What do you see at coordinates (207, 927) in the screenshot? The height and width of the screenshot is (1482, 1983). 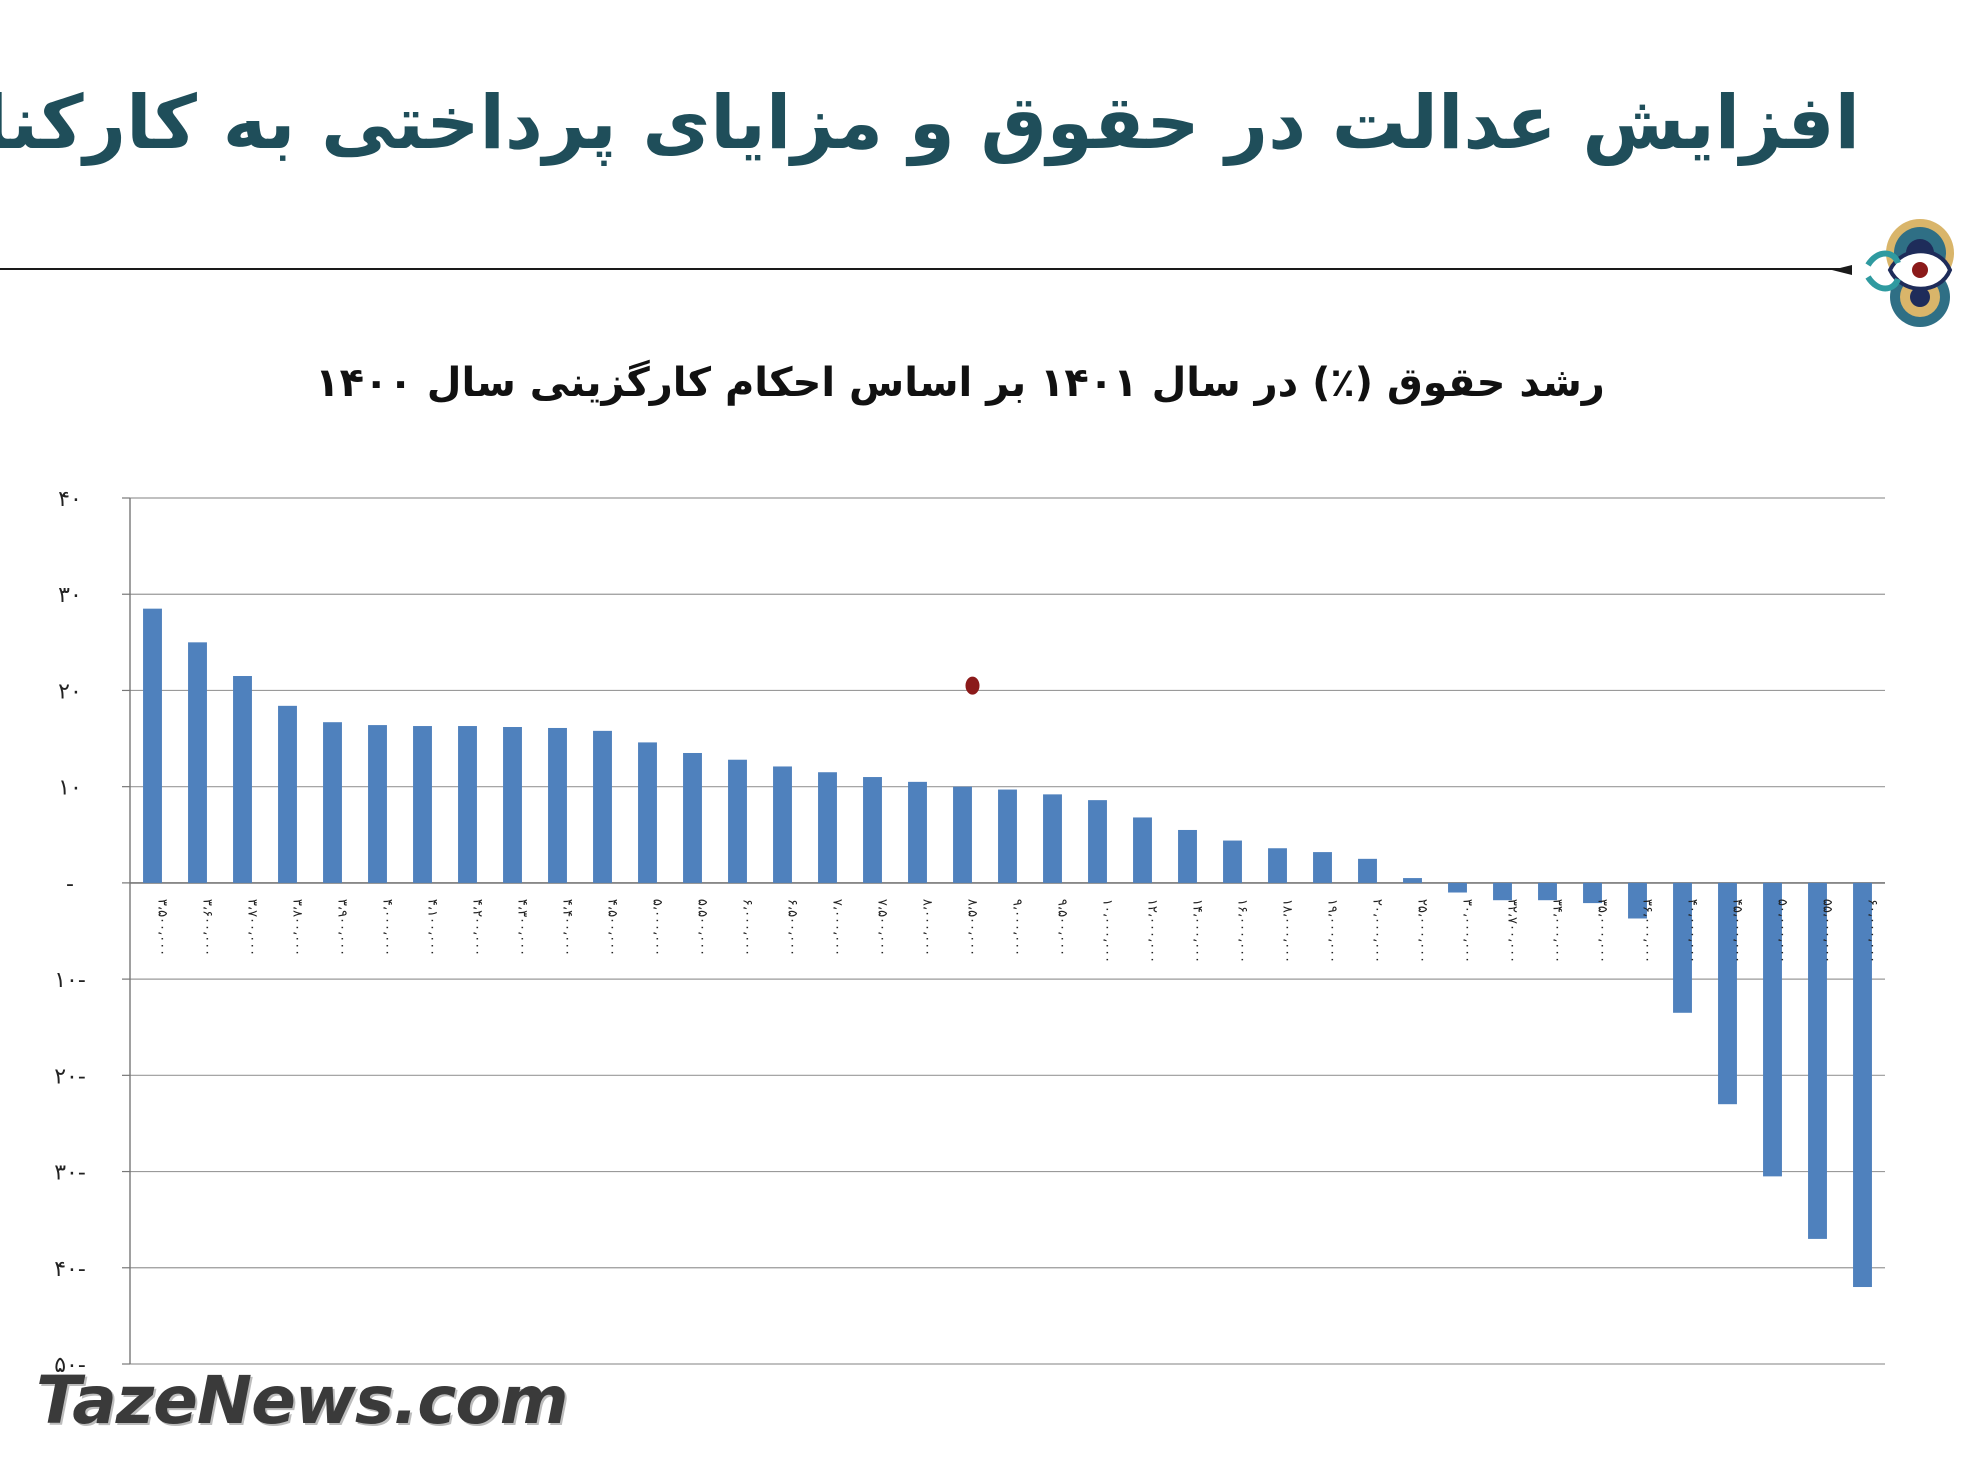 I see `x-tick-label: ۳،۶۰۰،۰۰۰` at bounding box center [207, 927].